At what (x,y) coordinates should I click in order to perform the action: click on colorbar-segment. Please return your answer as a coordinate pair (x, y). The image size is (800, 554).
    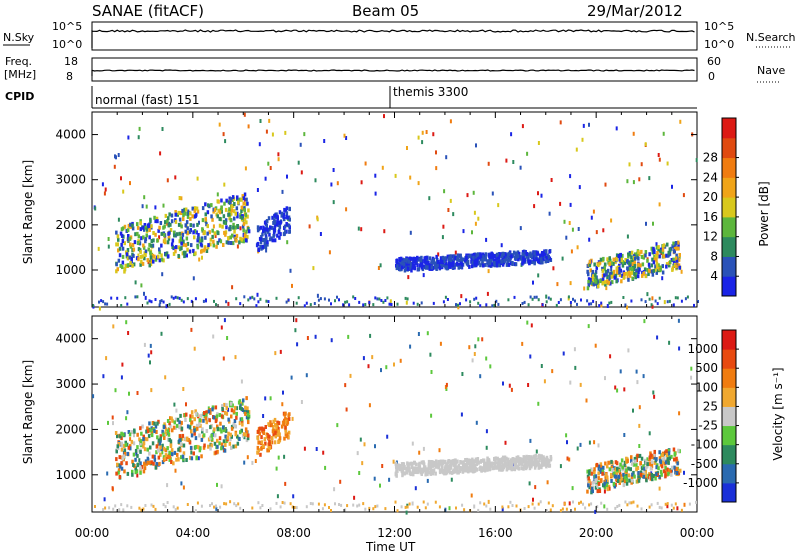
    Looking at the image, I should click on (729, 340).